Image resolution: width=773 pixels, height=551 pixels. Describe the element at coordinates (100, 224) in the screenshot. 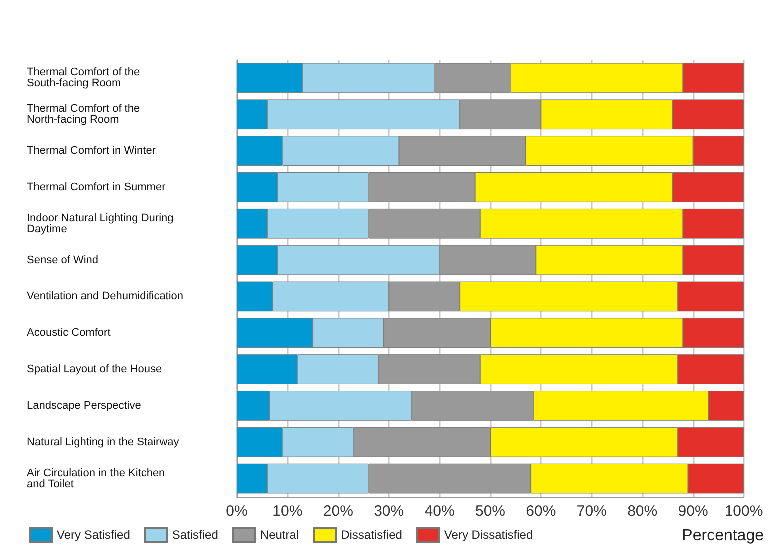

I see `y-tick-label: Indoor Natural Lighting During Daytime` at that location.